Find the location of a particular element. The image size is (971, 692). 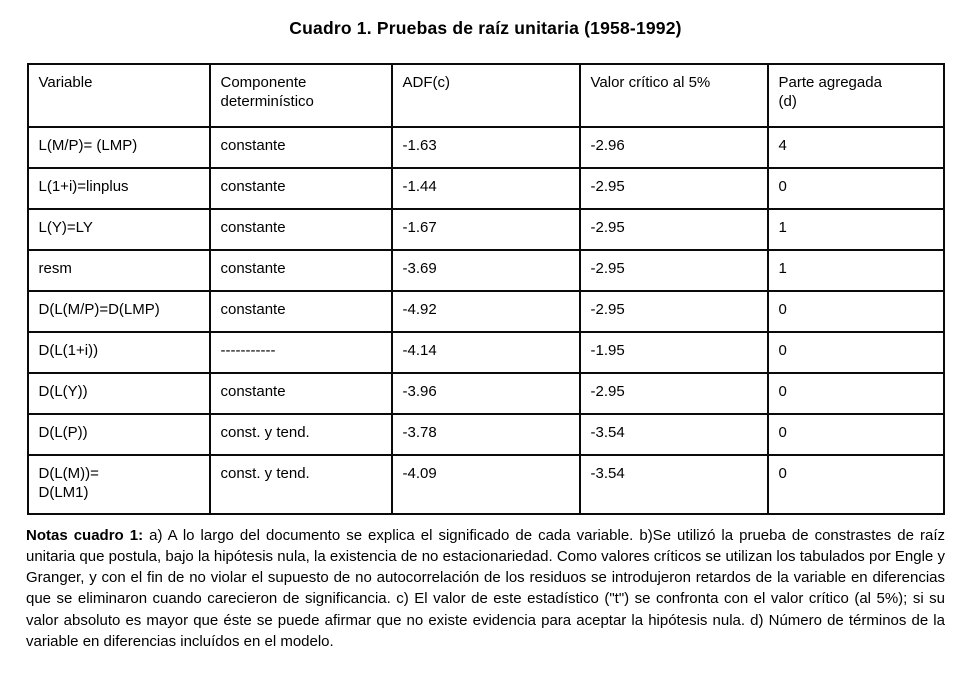

table-cell: D(L(M))= D(LM1) is located at coordinates (118, 484).